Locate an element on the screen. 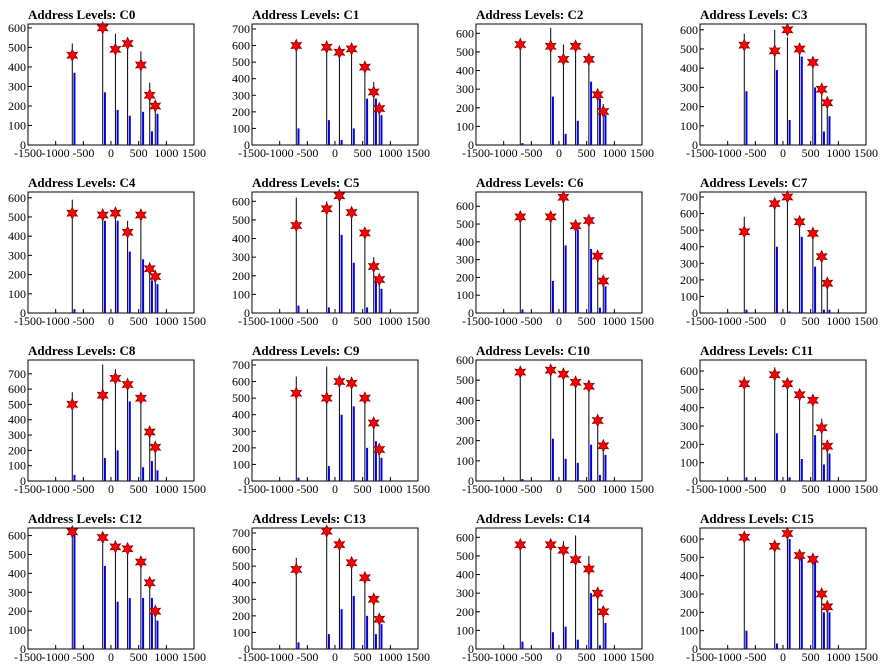 This screenshot has height=672, width=896. chart-title: Address Levels: C15 is located at coordinates (757, 518).